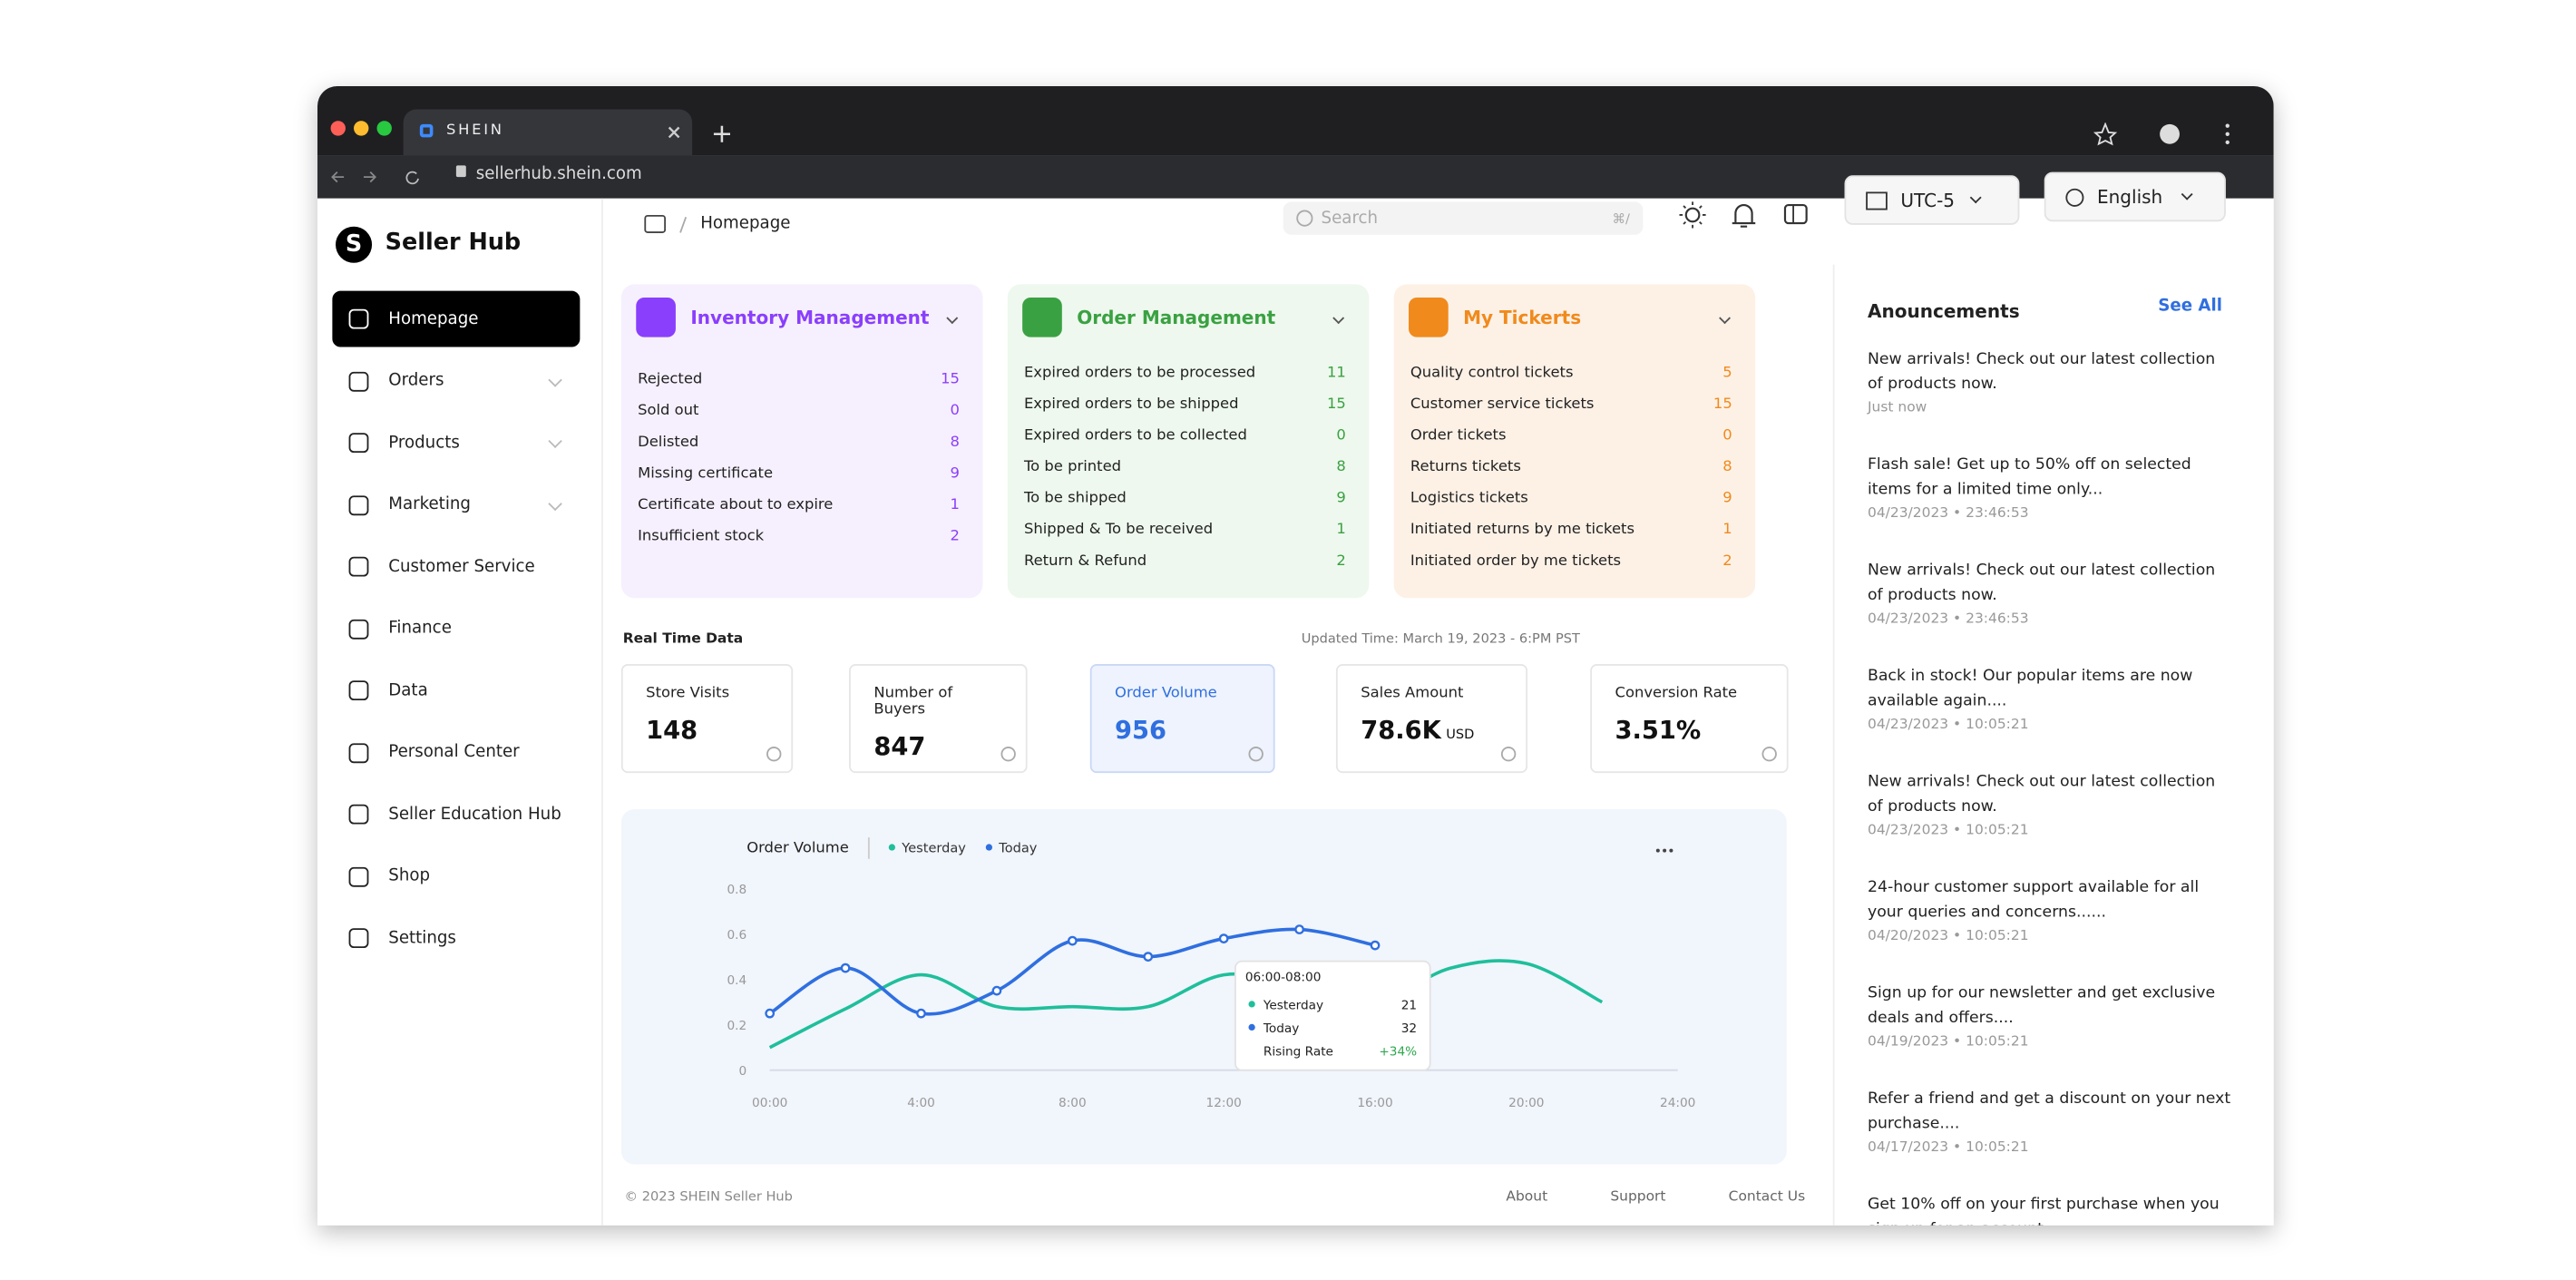 This screenshot has height=1280, width=2576. I want to click on card-row: Expired orders to be shipped 15, so click(1189, 404).